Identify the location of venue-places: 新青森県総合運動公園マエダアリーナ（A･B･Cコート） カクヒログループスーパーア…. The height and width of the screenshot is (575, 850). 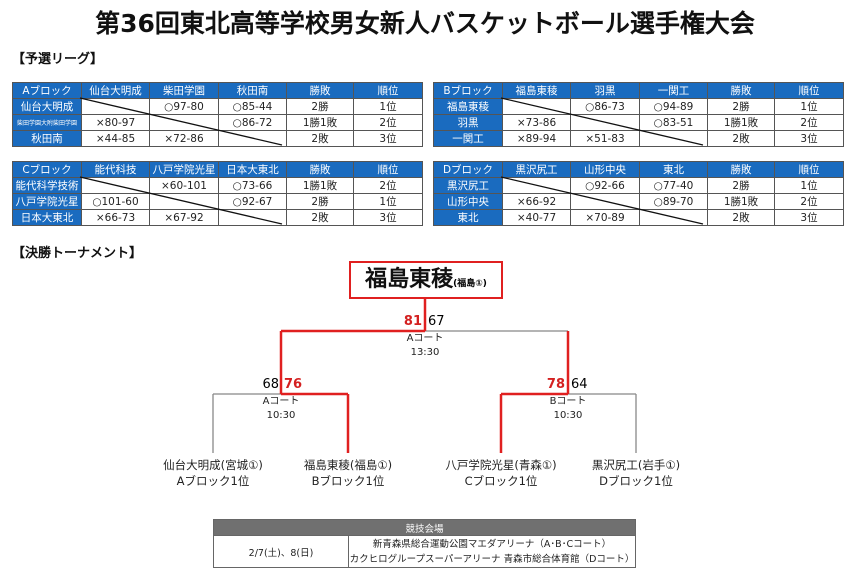
(492, 551).